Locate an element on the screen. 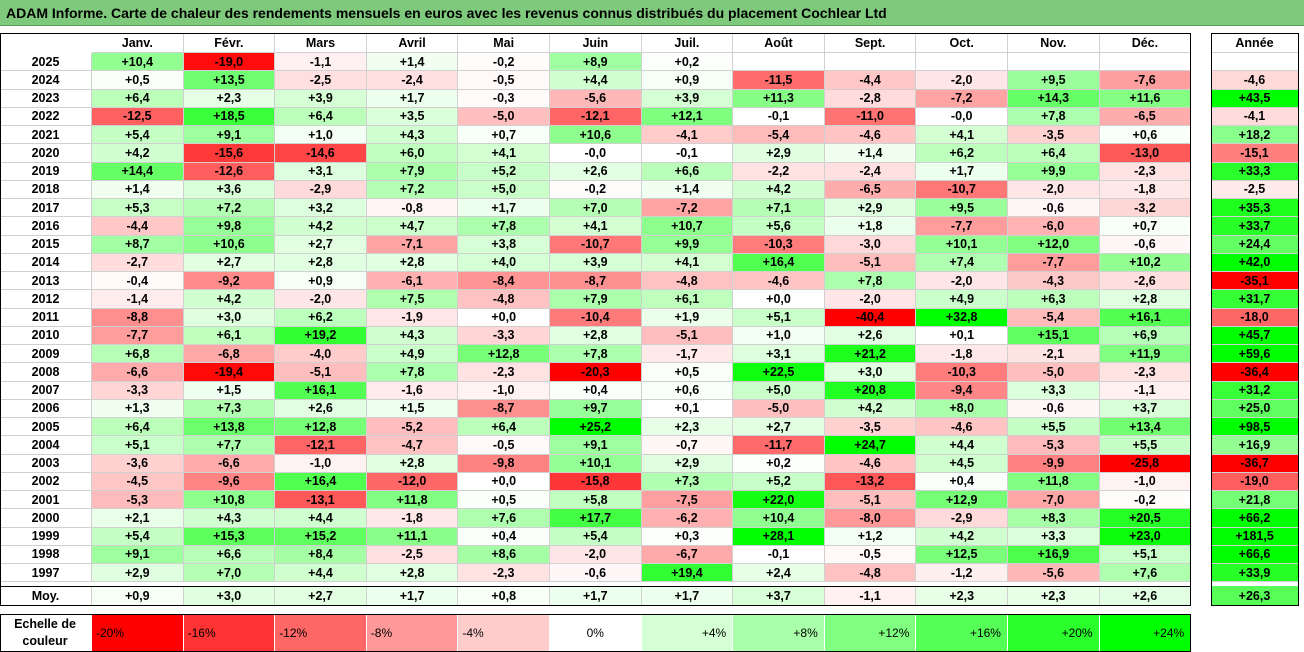  annual-cell: -15,1 is located at coordinates (1255, 153).